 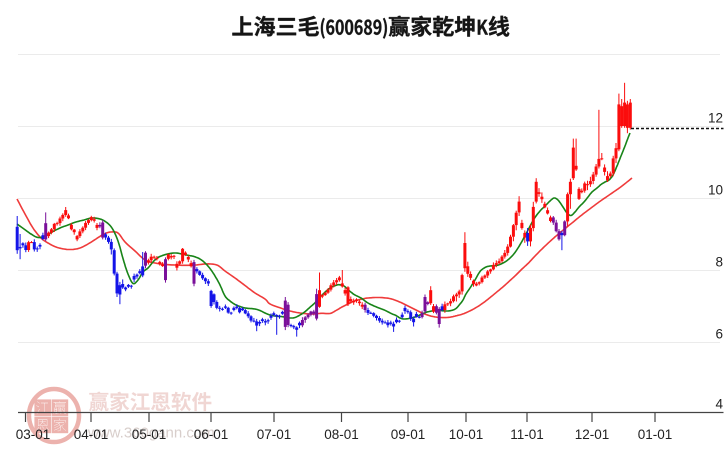 I want to click on svg-text: 09-01, so click(x=408, y=434).